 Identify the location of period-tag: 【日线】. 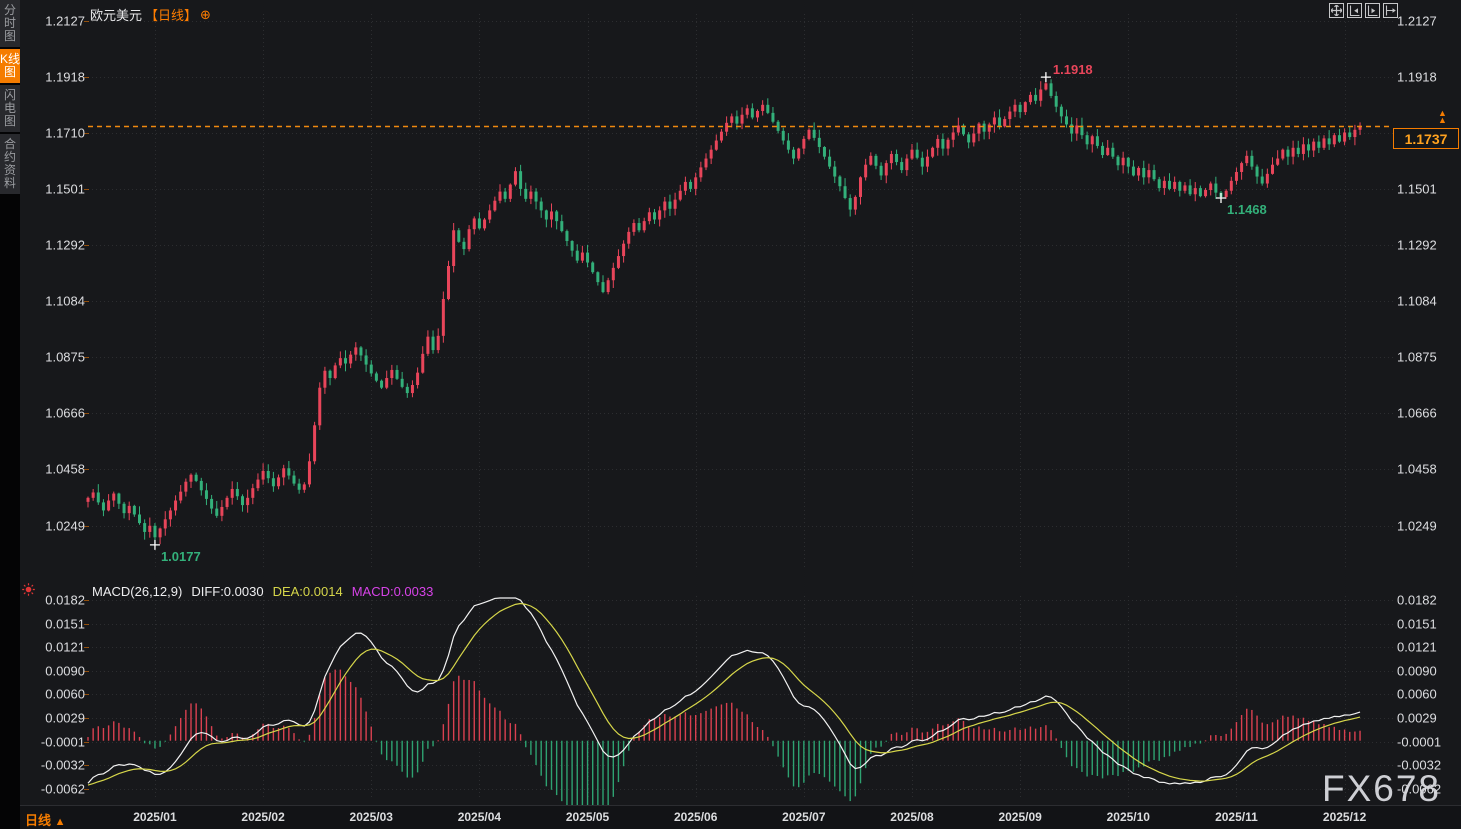
(171, 15).